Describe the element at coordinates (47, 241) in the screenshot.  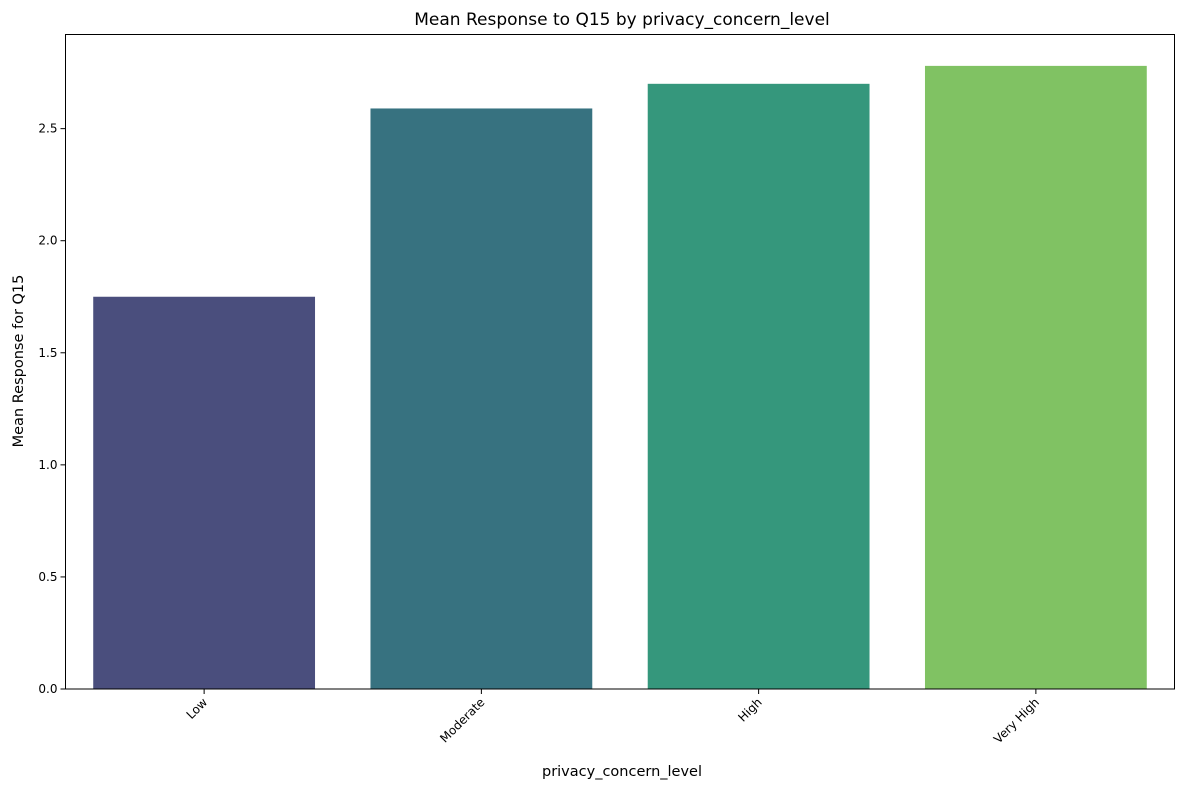
I see `y-tick-label: 2.0` at that location.